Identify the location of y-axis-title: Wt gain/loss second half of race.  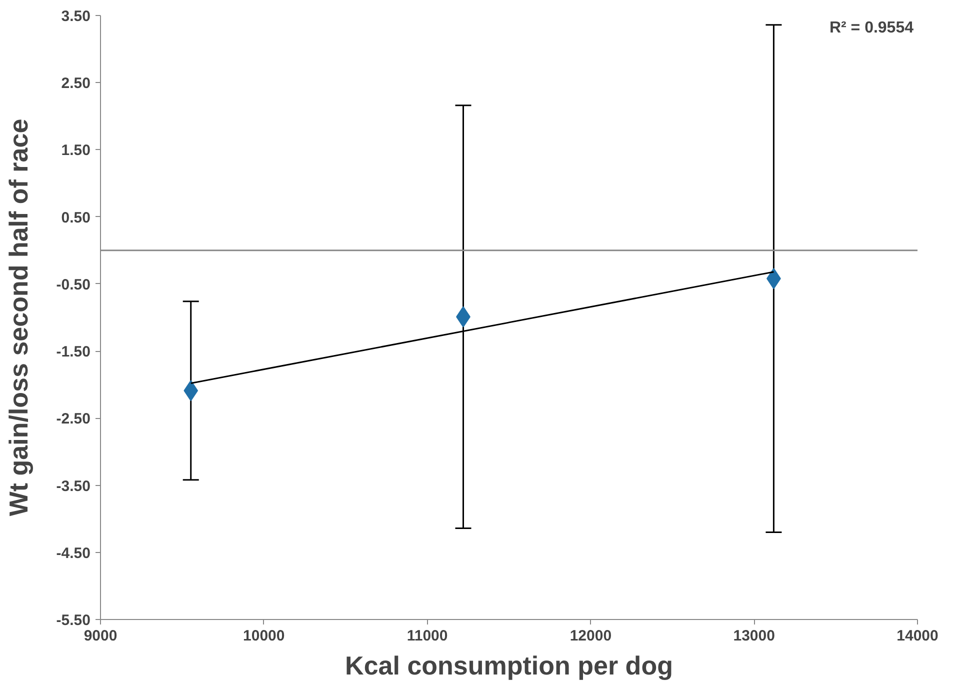
(18, 317).